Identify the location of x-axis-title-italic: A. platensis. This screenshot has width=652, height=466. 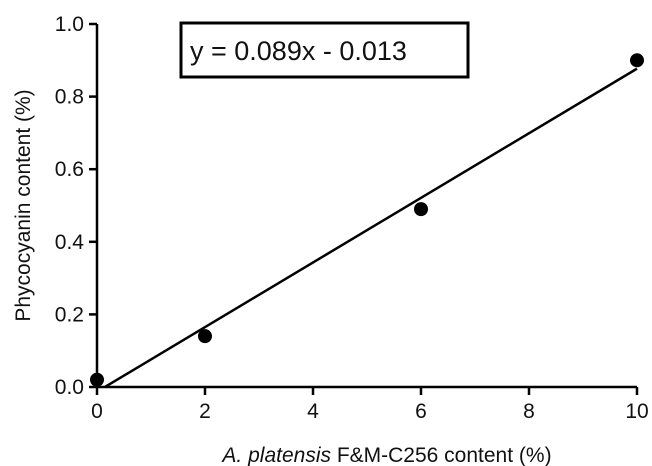
(275, 455).